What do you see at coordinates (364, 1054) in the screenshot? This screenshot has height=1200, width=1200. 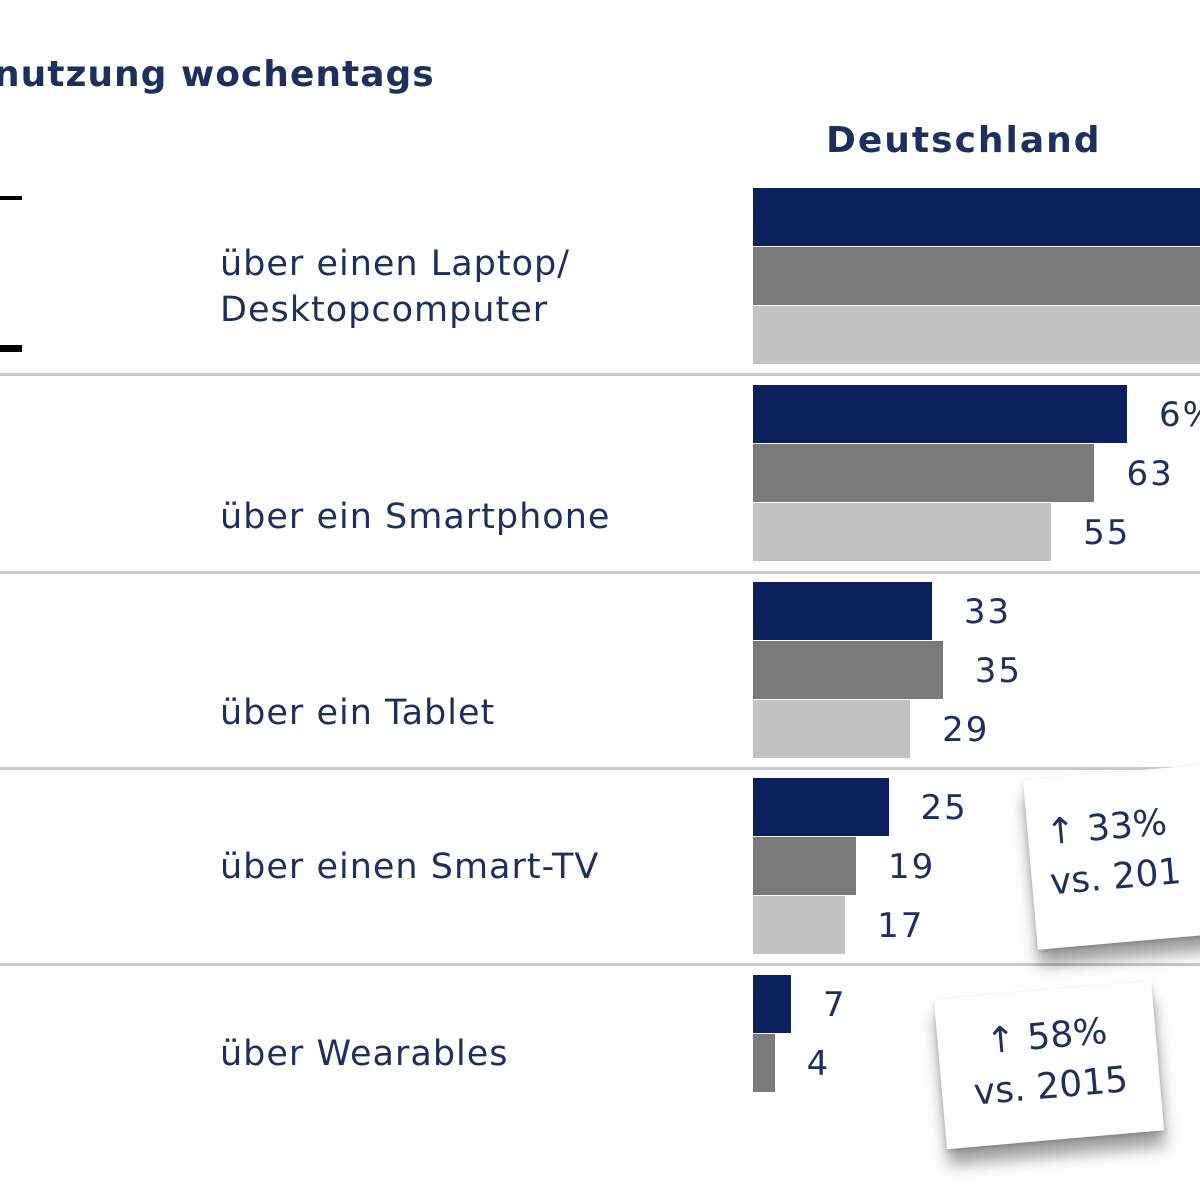 I see `category-label-wearables: über Wearables` at bounding box center [364, 1054].